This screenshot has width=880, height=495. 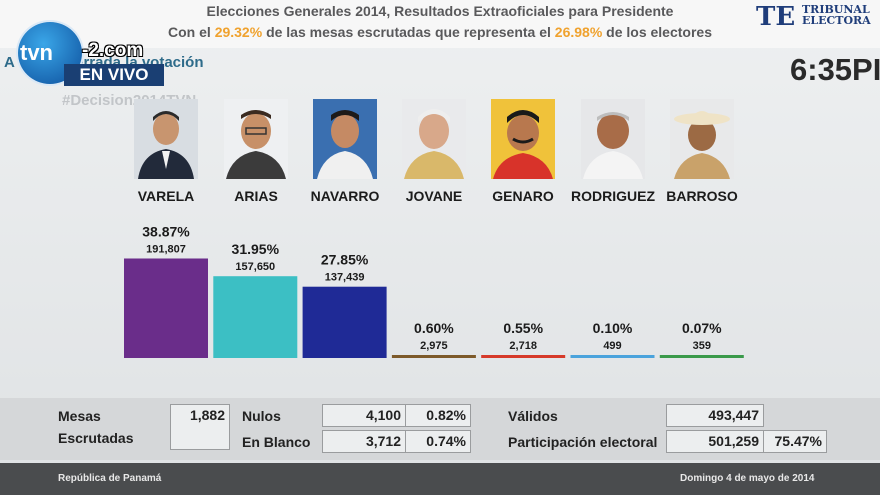 What do you see at coordinates (166, 196) in the screenshot?
I see `candidate-name-varela: VARELA` at bounding box center [166, 196].